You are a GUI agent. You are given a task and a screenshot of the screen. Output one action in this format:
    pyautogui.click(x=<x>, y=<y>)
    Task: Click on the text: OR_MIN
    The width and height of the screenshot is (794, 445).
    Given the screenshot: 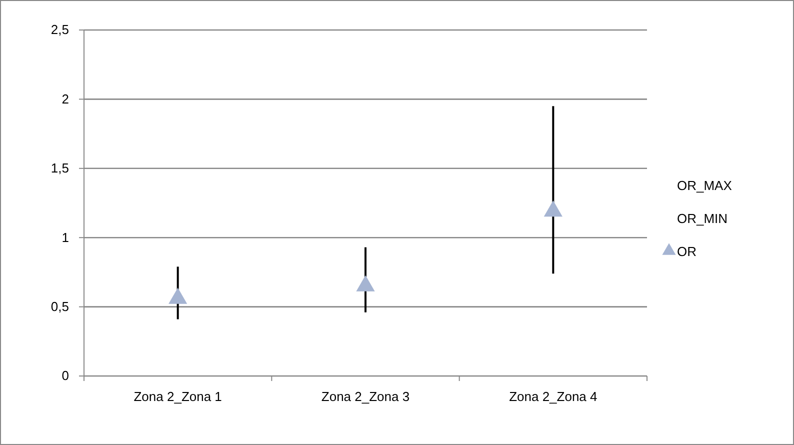 What is the action you would take?
    pyautogui.click(x=702, y=218)
    